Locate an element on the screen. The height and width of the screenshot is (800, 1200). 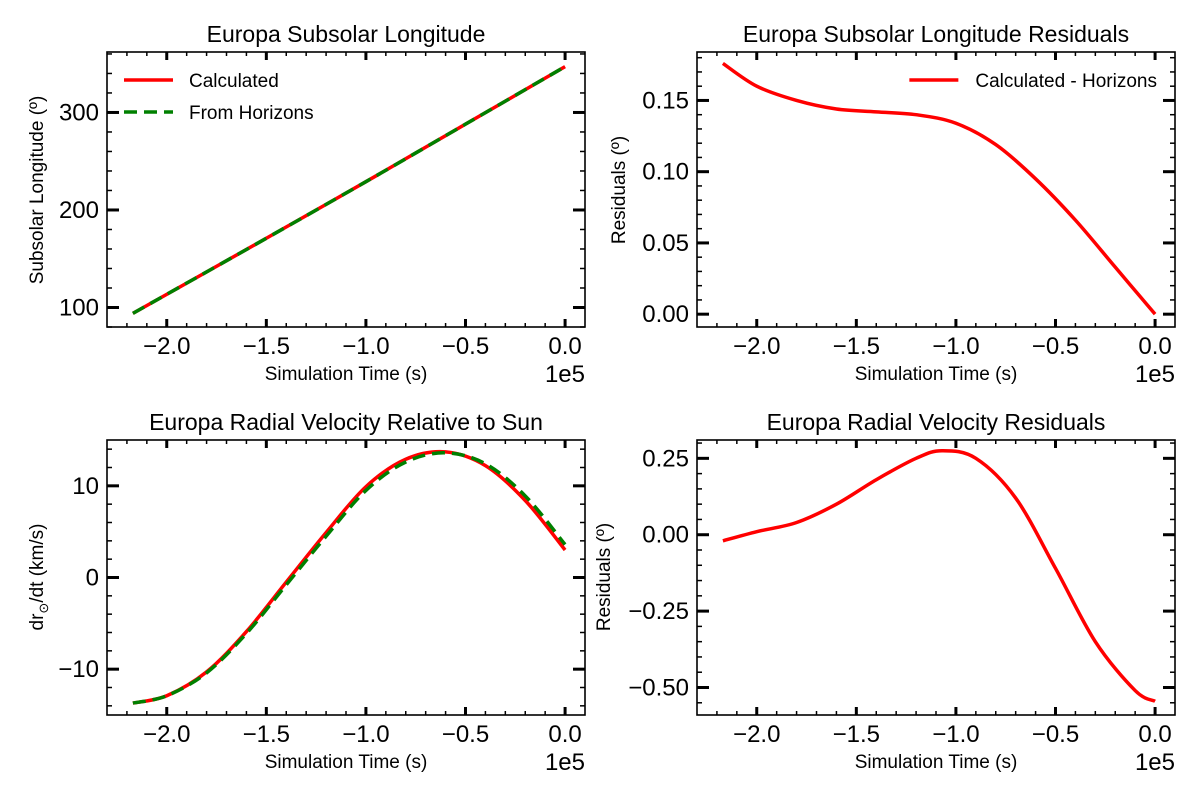
y-axis-label-rest: /dt (km/s) is located at coordinates (37, 563).